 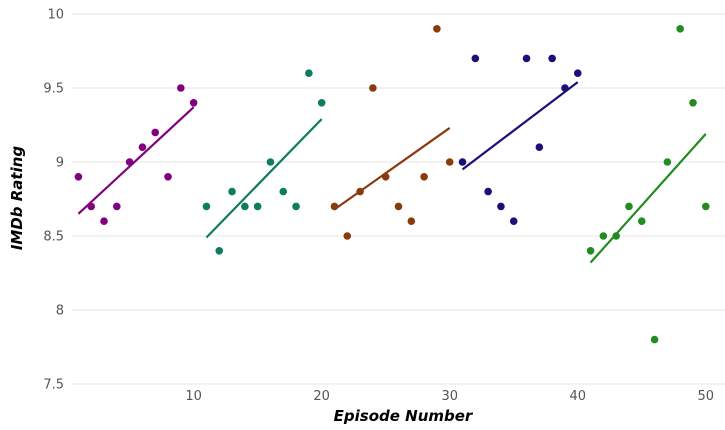 I want to click on x-tick-label: 10, so click(x=193, y=396).